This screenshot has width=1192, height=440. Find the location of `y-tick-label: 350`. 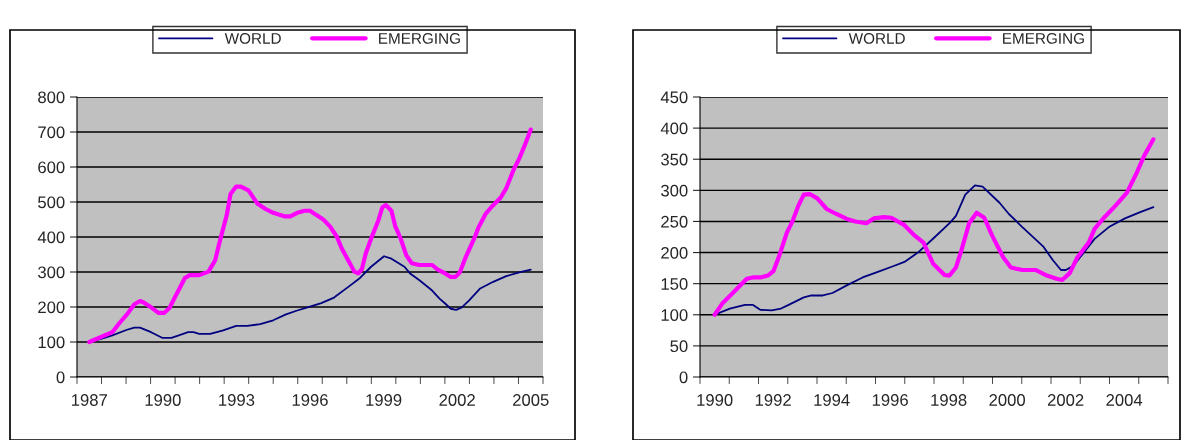

y-tick-label: 350 is located at coordinates (674, 159).